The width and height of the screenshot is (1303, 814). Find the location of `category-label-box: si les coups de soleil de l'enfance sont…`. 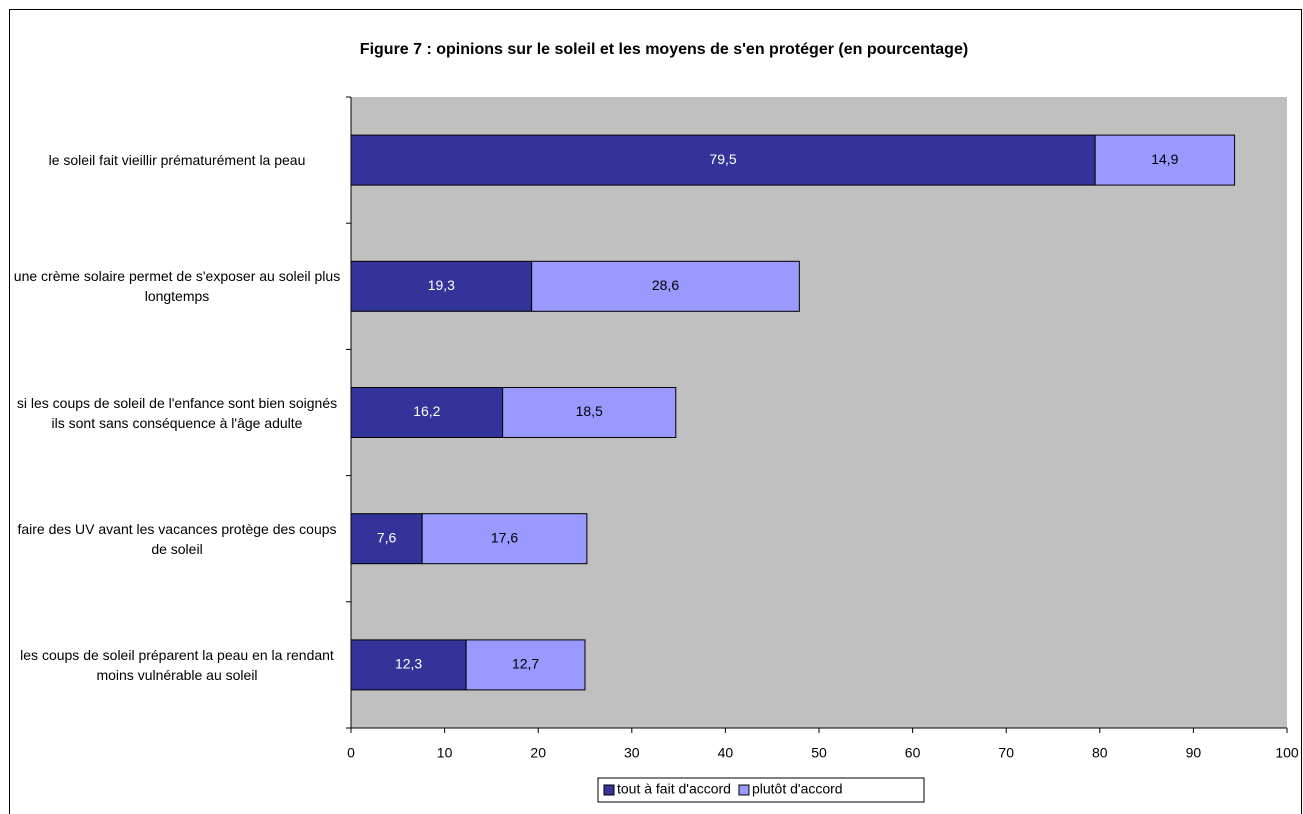

category-label-box: si les coups de soleil de l'enfance sont… is located at coordinates (177, 412).